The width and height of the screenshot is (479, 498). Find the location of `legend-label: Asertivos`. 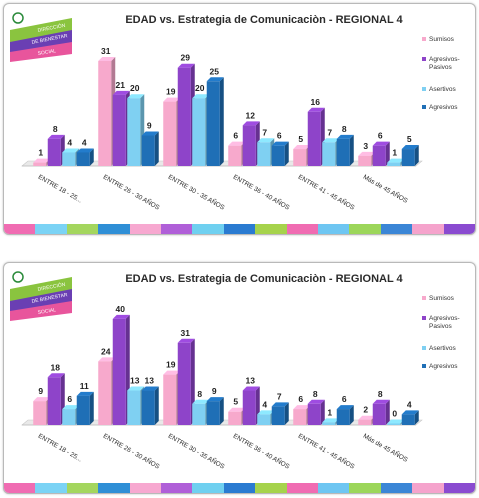

legend-label: Asertivos is located at coordinates (442, 89).